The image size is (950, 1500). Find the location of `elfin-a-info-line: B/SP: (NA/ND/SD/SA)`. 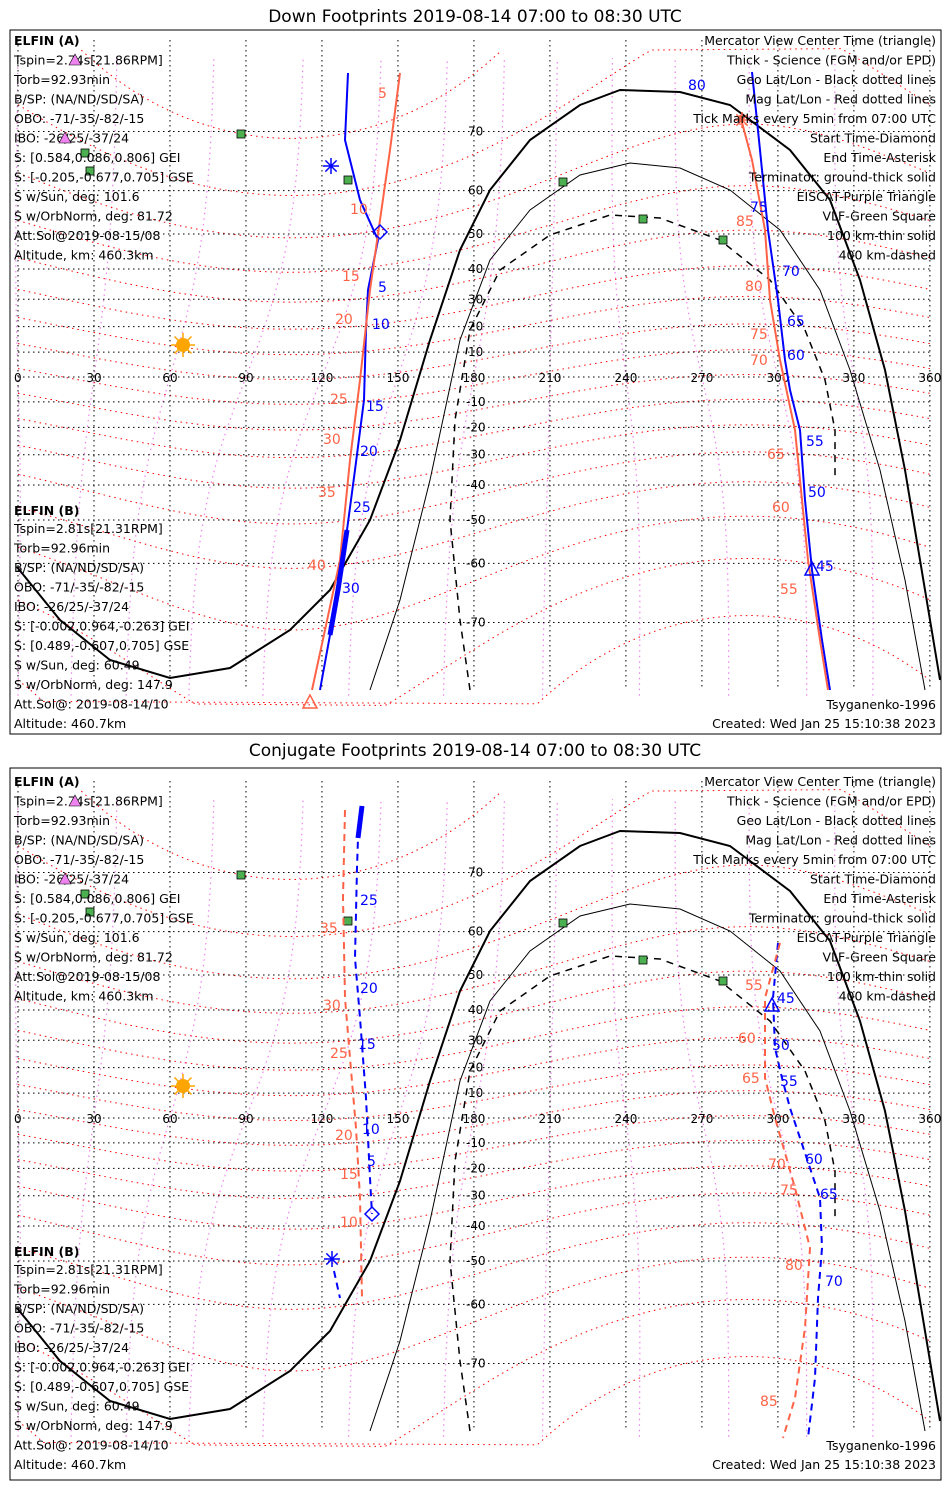

elfin-a-info-line: B/SP: (NA/ND/SD/SA) is located at coordinates (79, 840).